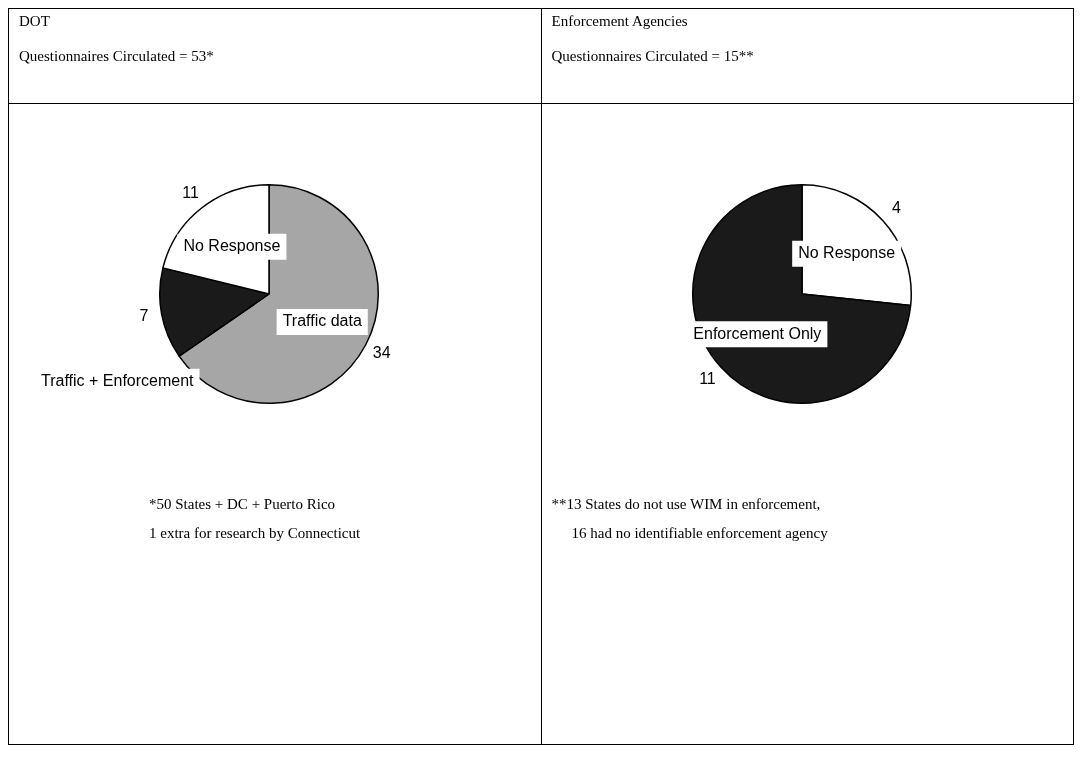 Image resolution: width=1082 pixels, height=759 pixels. I want to click on chart-subtitle: Questionnaires Circulated = 53*, so click(117, 56).